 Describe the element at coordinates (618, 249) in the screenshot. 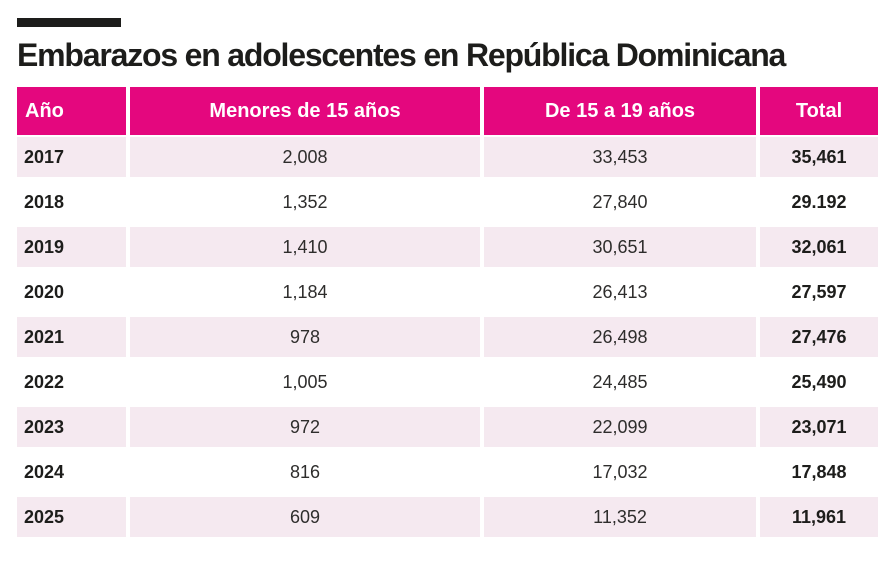

I see `age15to19-cell: 30,651` at that location.